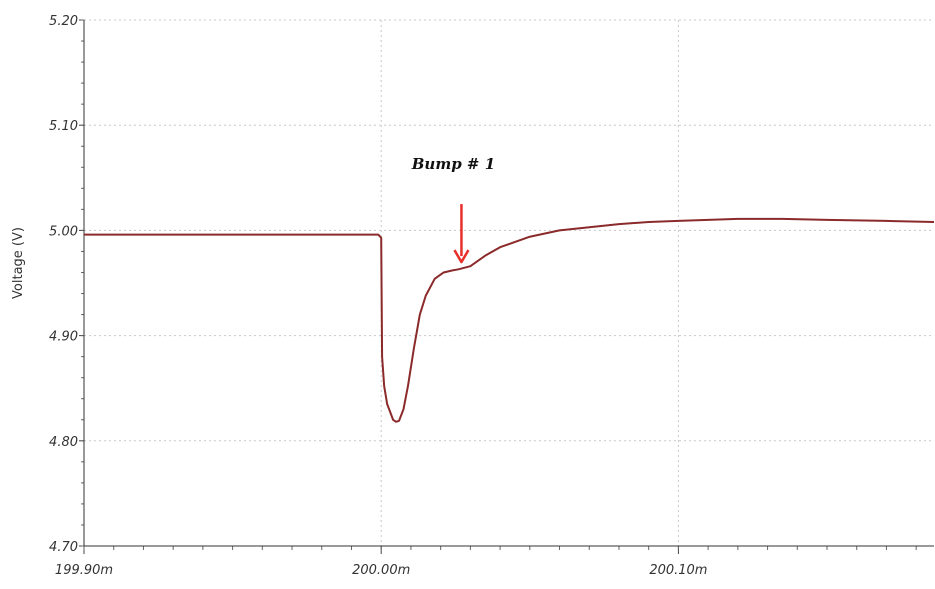  What do you see at coordinates (453, 164) in the screenshot?
I see `annotation-label: Bump # 1` at bounding box center [453, 164].